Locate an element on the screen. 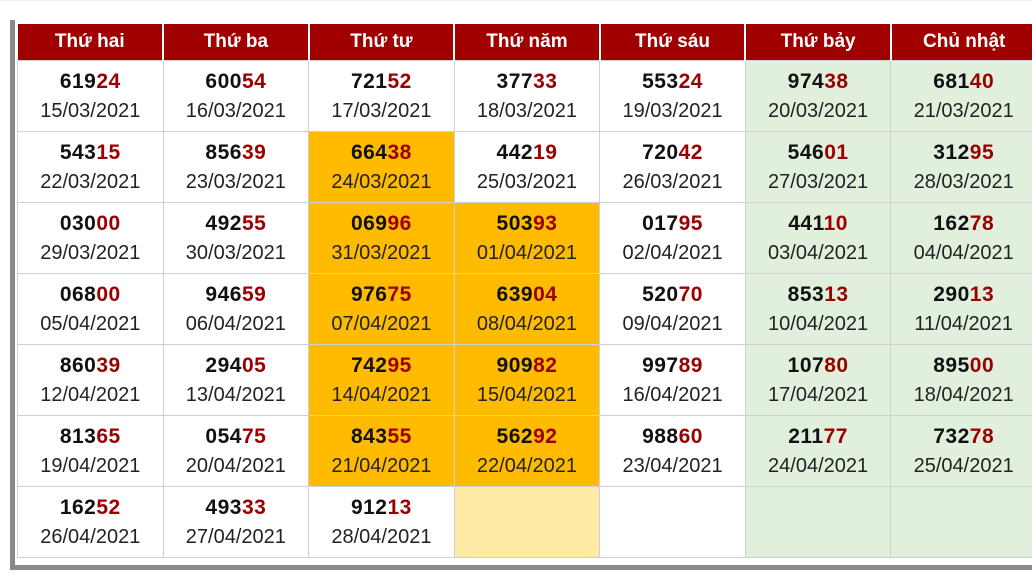 The width and height of the screenshot is (1032, 581). result-number: 31295 is located at coordinates (964, 152).